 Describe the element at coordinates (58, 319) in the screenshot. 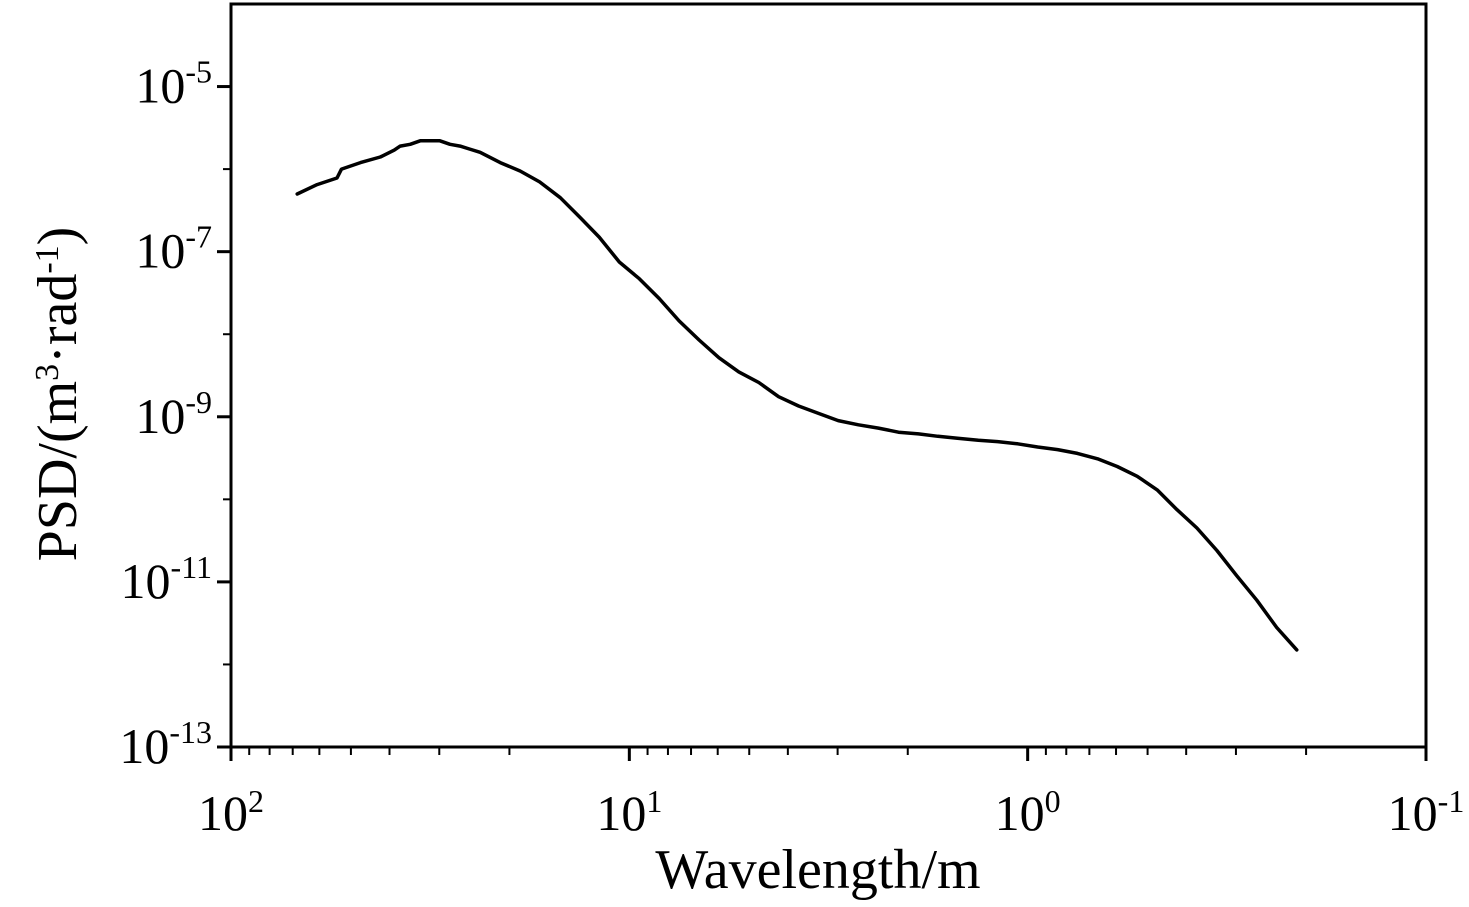

I see `y-axis-title-middle: ·rad` at that location.